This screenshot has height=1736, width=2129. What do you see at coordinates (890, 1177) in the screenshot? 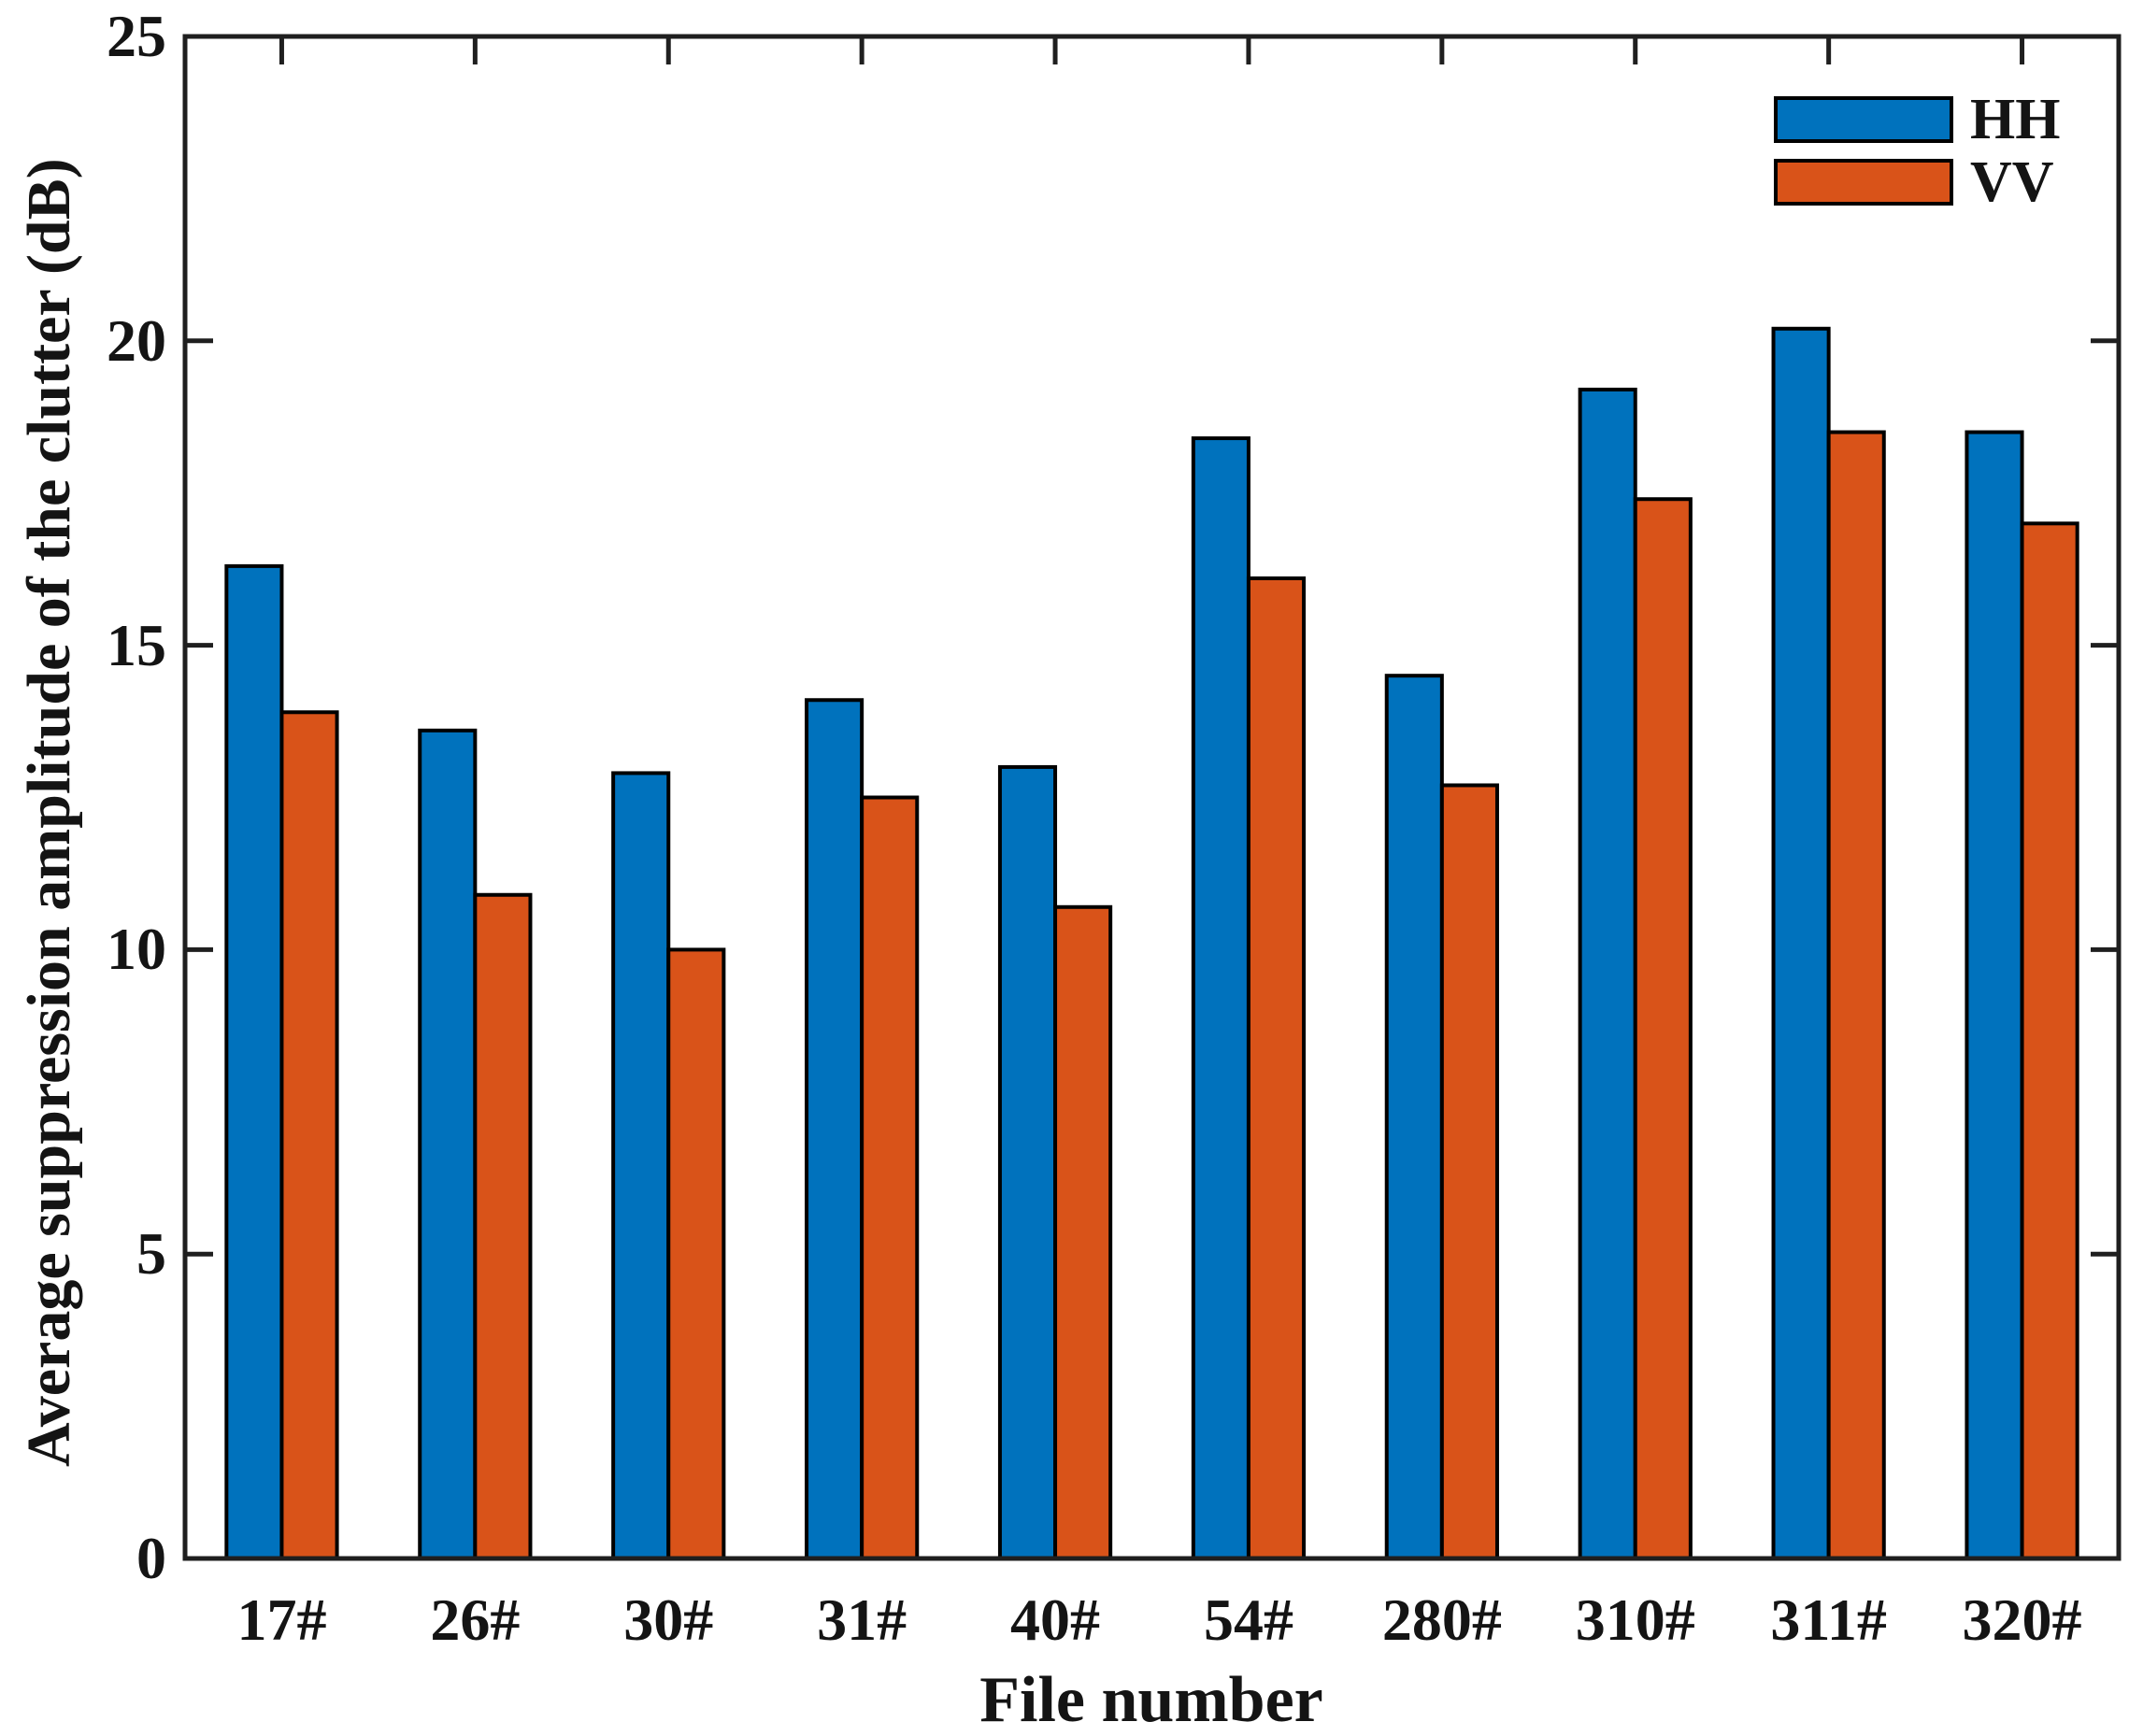
I see `bar-vv-31#` at bounding box center [890, 1177].